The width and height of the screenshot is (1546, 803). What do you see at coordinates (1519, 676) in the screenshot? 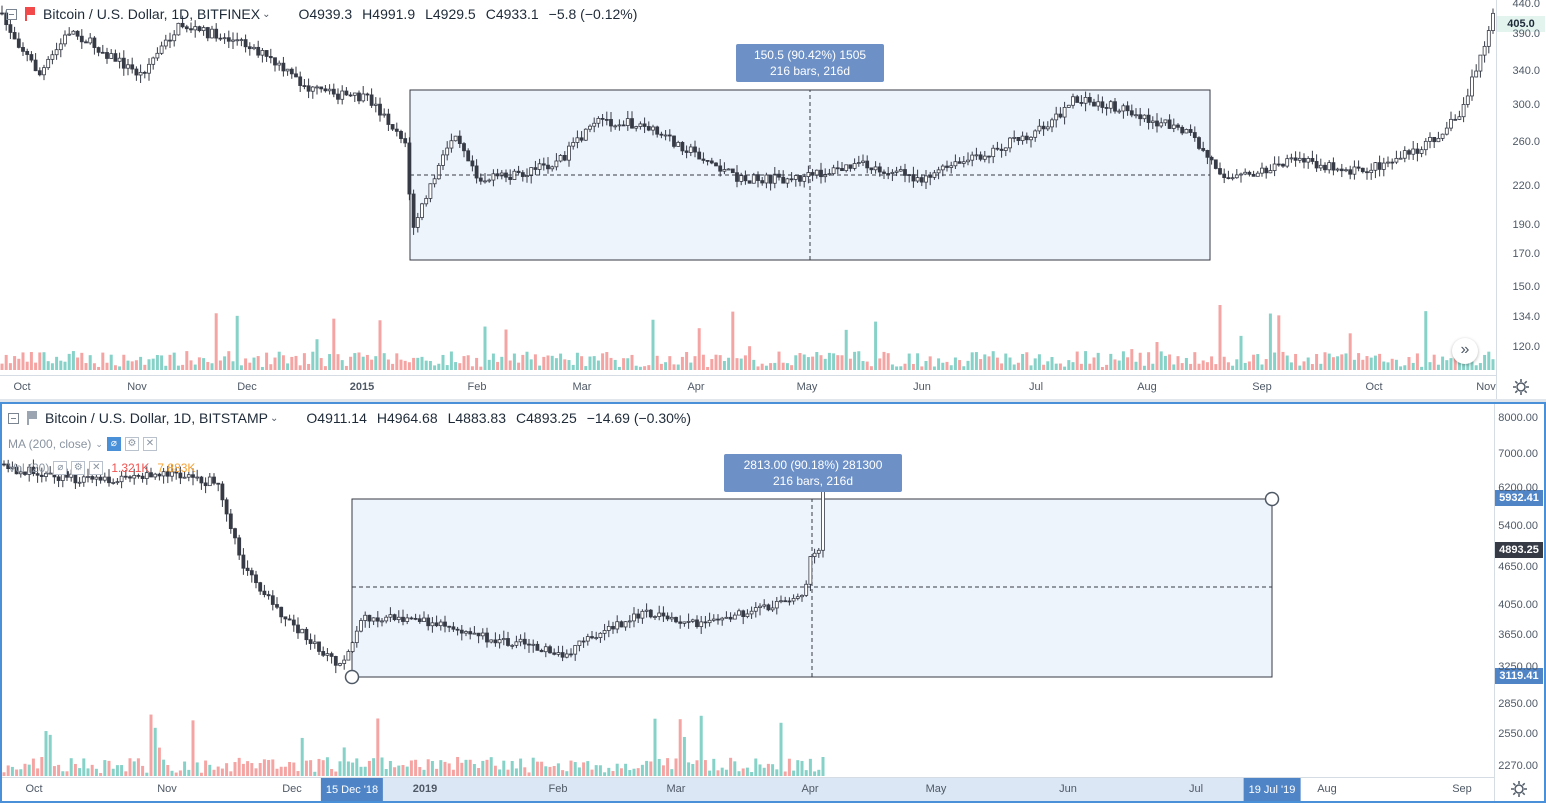
I see `range-bottom-price-badge: 3119.41` at bounding box center [1519, 676].